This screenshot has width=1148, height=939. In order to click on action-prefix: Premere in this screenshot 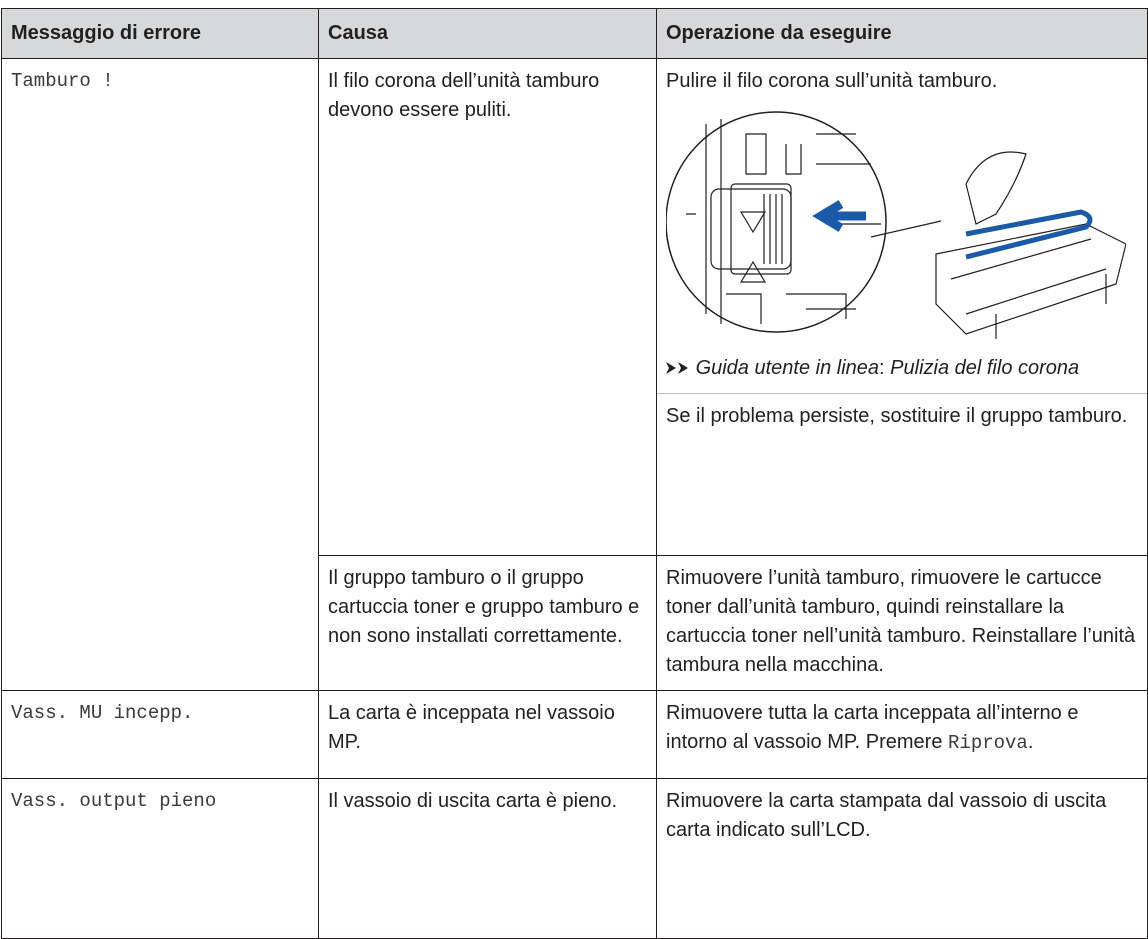, I will do `click(904, 742)`.